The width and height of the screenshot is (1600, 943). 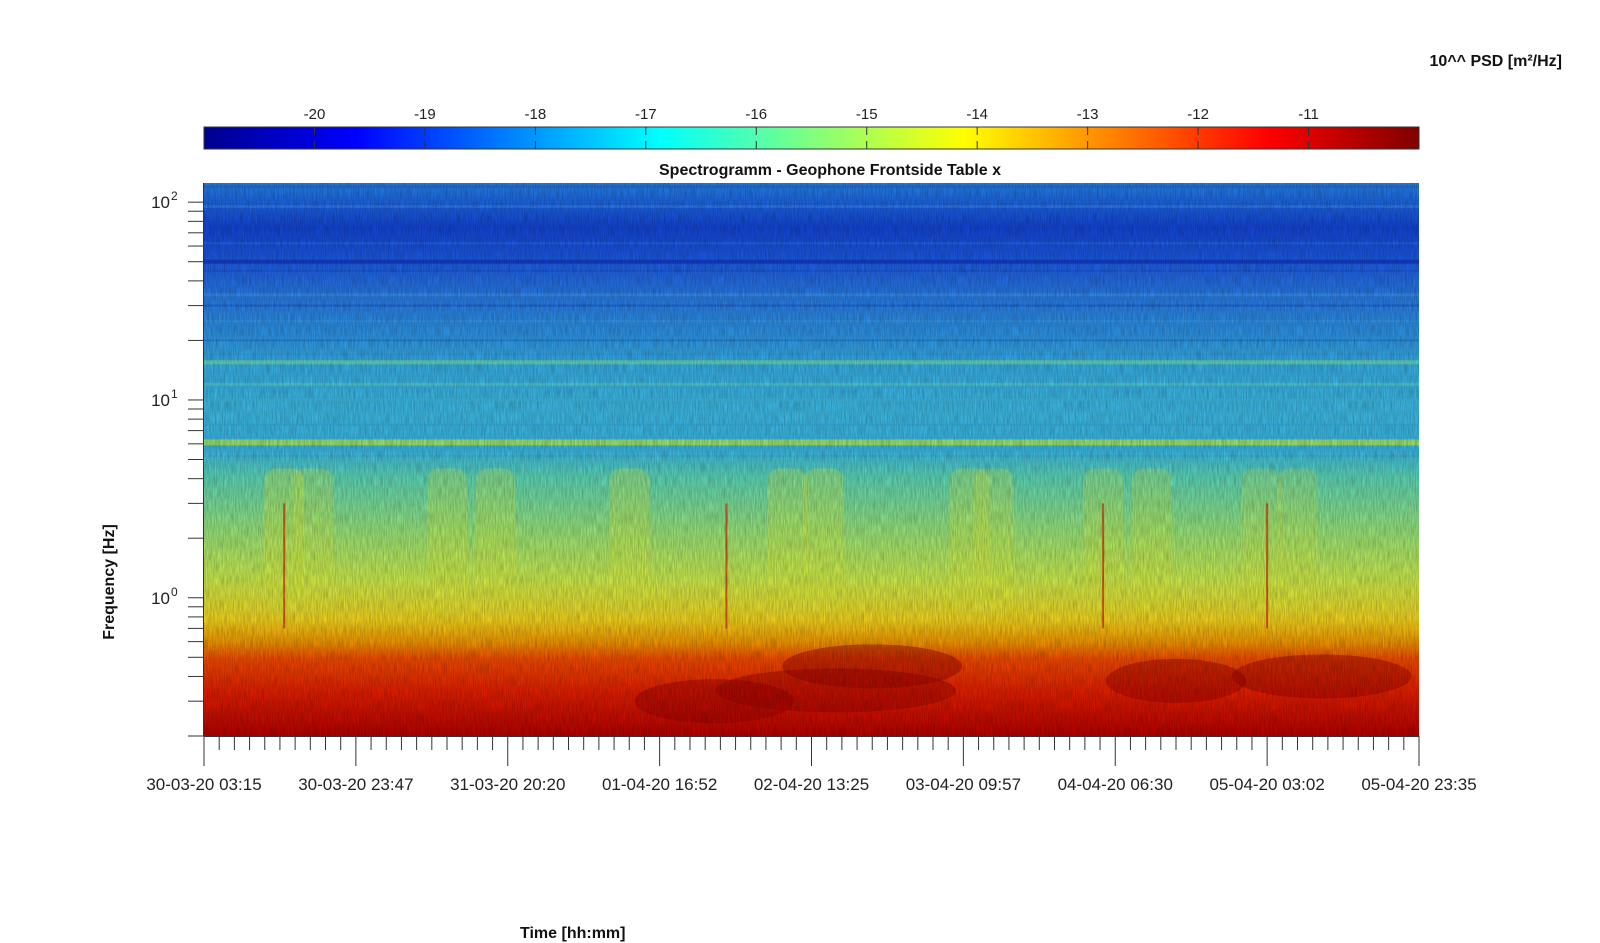 What do you see at coordinates (1198, 114) in the screenshot?
I see `colorbar-tick-label: -12` at bounding box center [1198, 114].